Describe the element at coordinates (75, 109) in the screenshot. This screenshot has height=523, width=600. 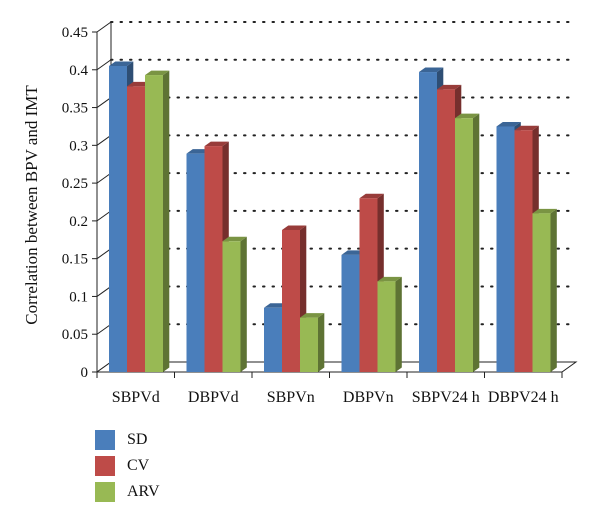
I see `y-tick-label: 0.35` at that location.